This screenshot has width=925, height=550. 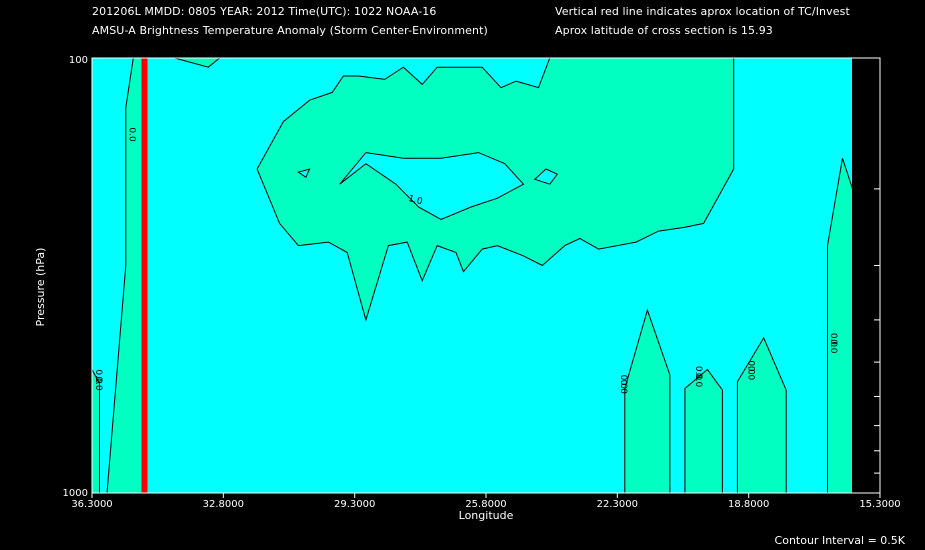 What do you see at coordinates (415, 200) in the screenshot?
I see `contour-label-3: 1.0` at bounding box center [415, 200].